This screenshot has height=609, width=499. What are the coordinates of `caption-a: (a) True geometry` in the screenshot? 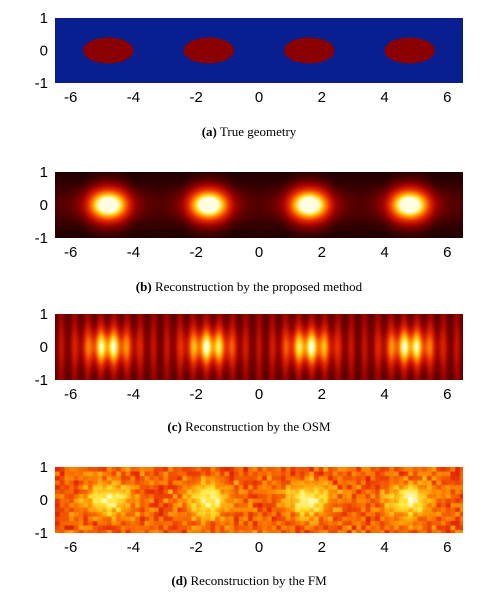 It's located at (249, 131).